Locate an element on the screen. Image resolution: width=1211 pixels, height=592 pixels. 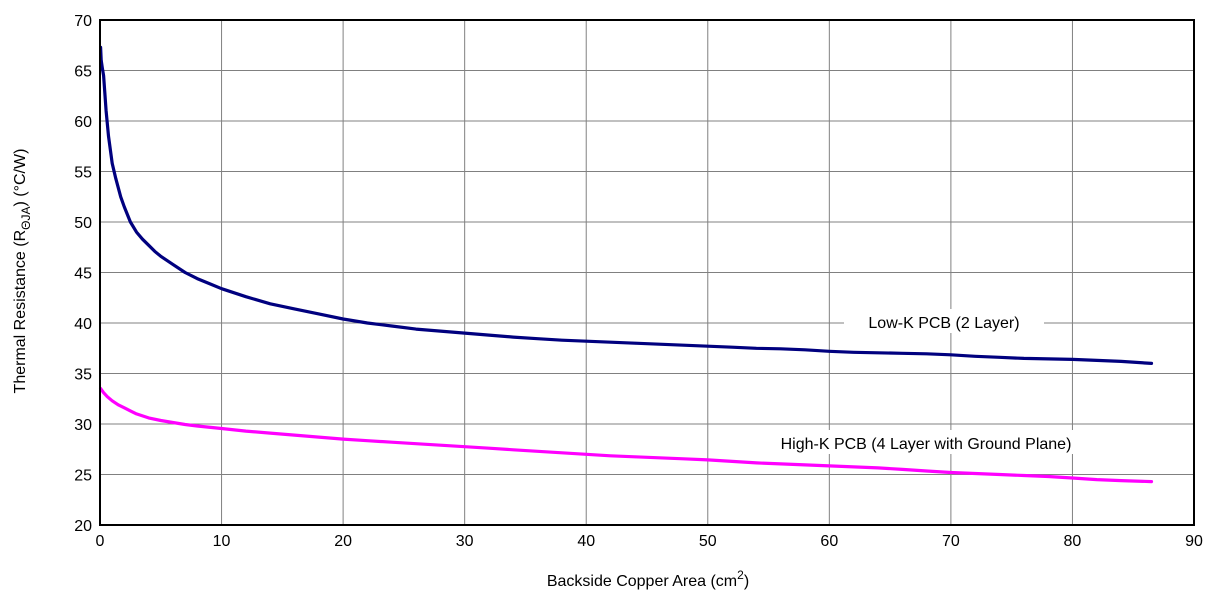
y-tick-label: 65 is located at coordinates (83, 72).